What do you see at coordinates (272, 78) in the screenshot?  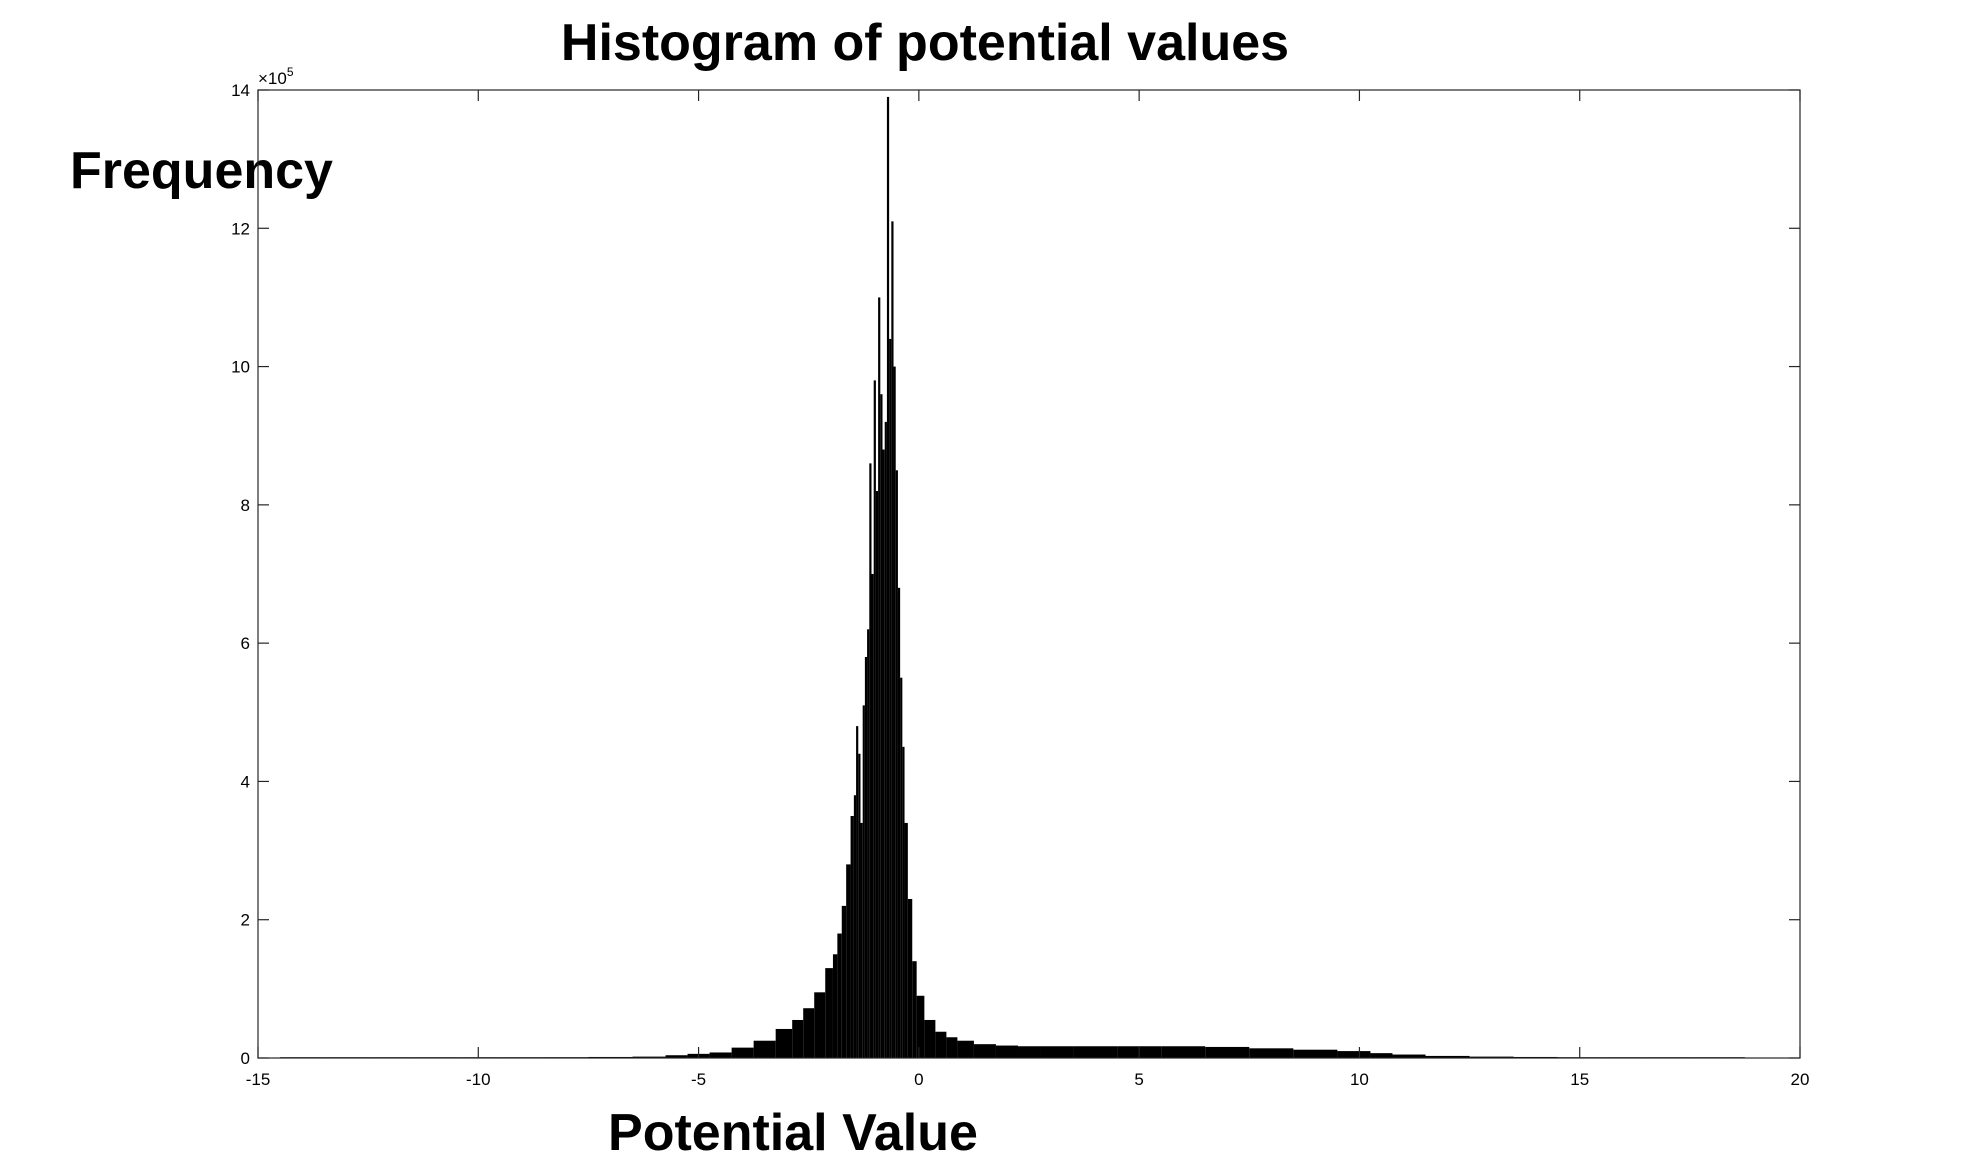 I see `y-axis-multiplier-base: ×10` at bounding box center [272, 78].